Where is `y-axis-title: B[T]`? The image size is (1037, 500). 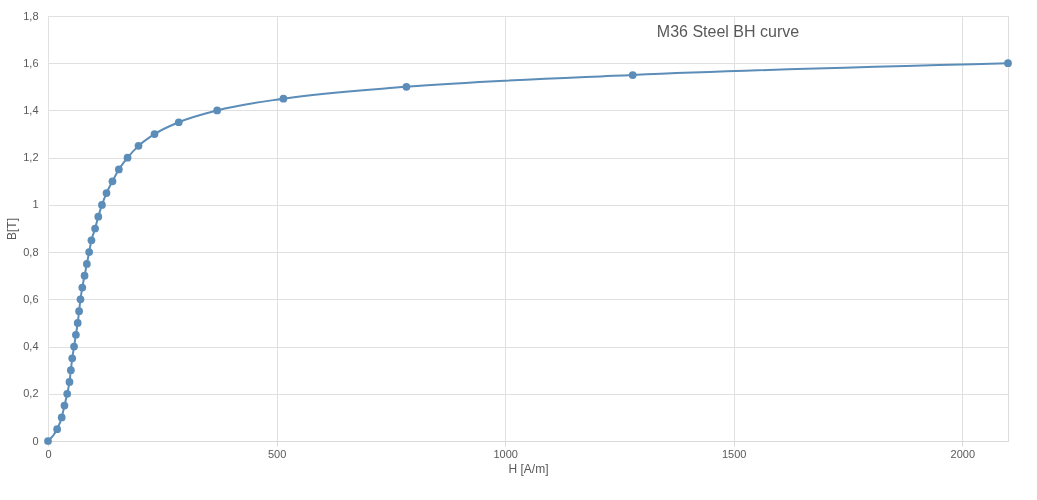 y-axis-title: B[T] is located at coordinates (12, 229).